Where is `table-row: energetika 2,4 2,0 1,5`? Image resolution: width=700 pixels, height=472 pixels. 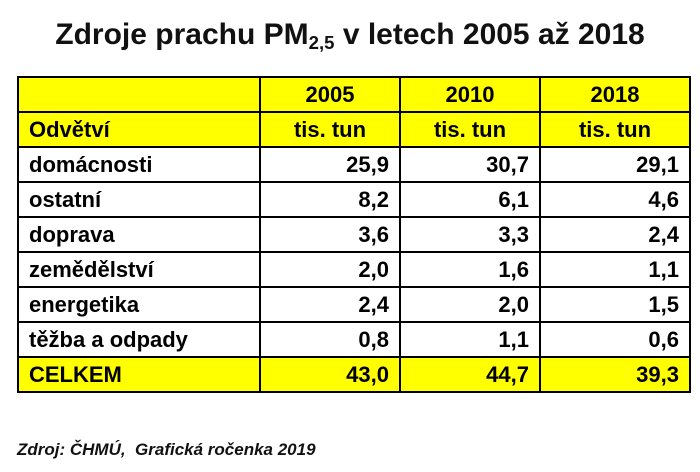 table-row: energetika 2,4 2,0 1,5 is located at coordinates (354, 304).